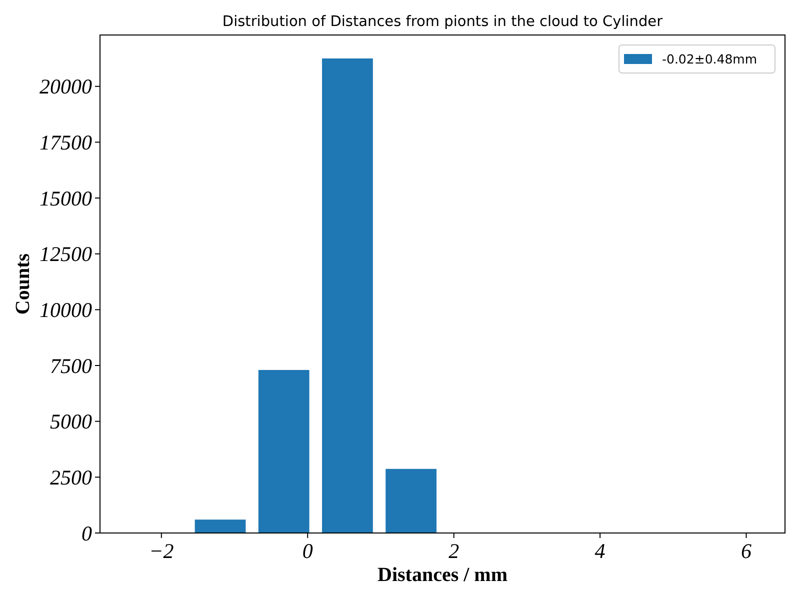 The height and width of the screenshot is (600, 800). Describe the element at coordinates (23, 284) in the screenshot. I see `y-axis-title: Counts` at that location.